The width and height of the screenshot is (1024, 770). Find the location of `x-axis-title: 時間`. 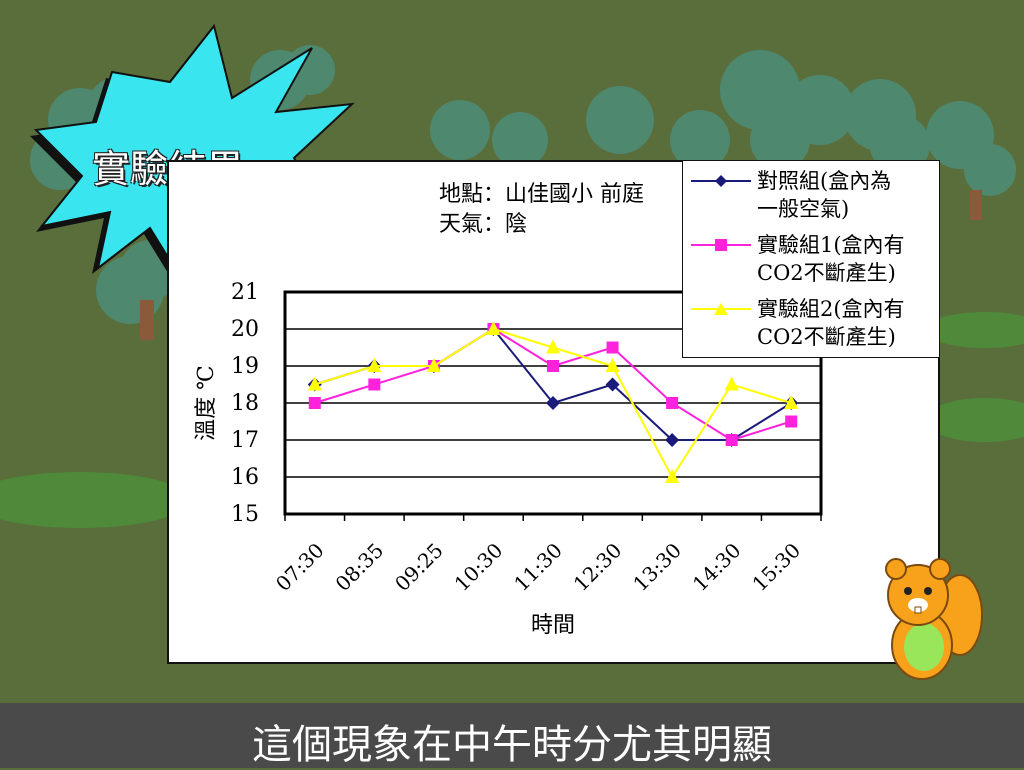

x-axis-title: 時間 is located at coordinates (553, 625).